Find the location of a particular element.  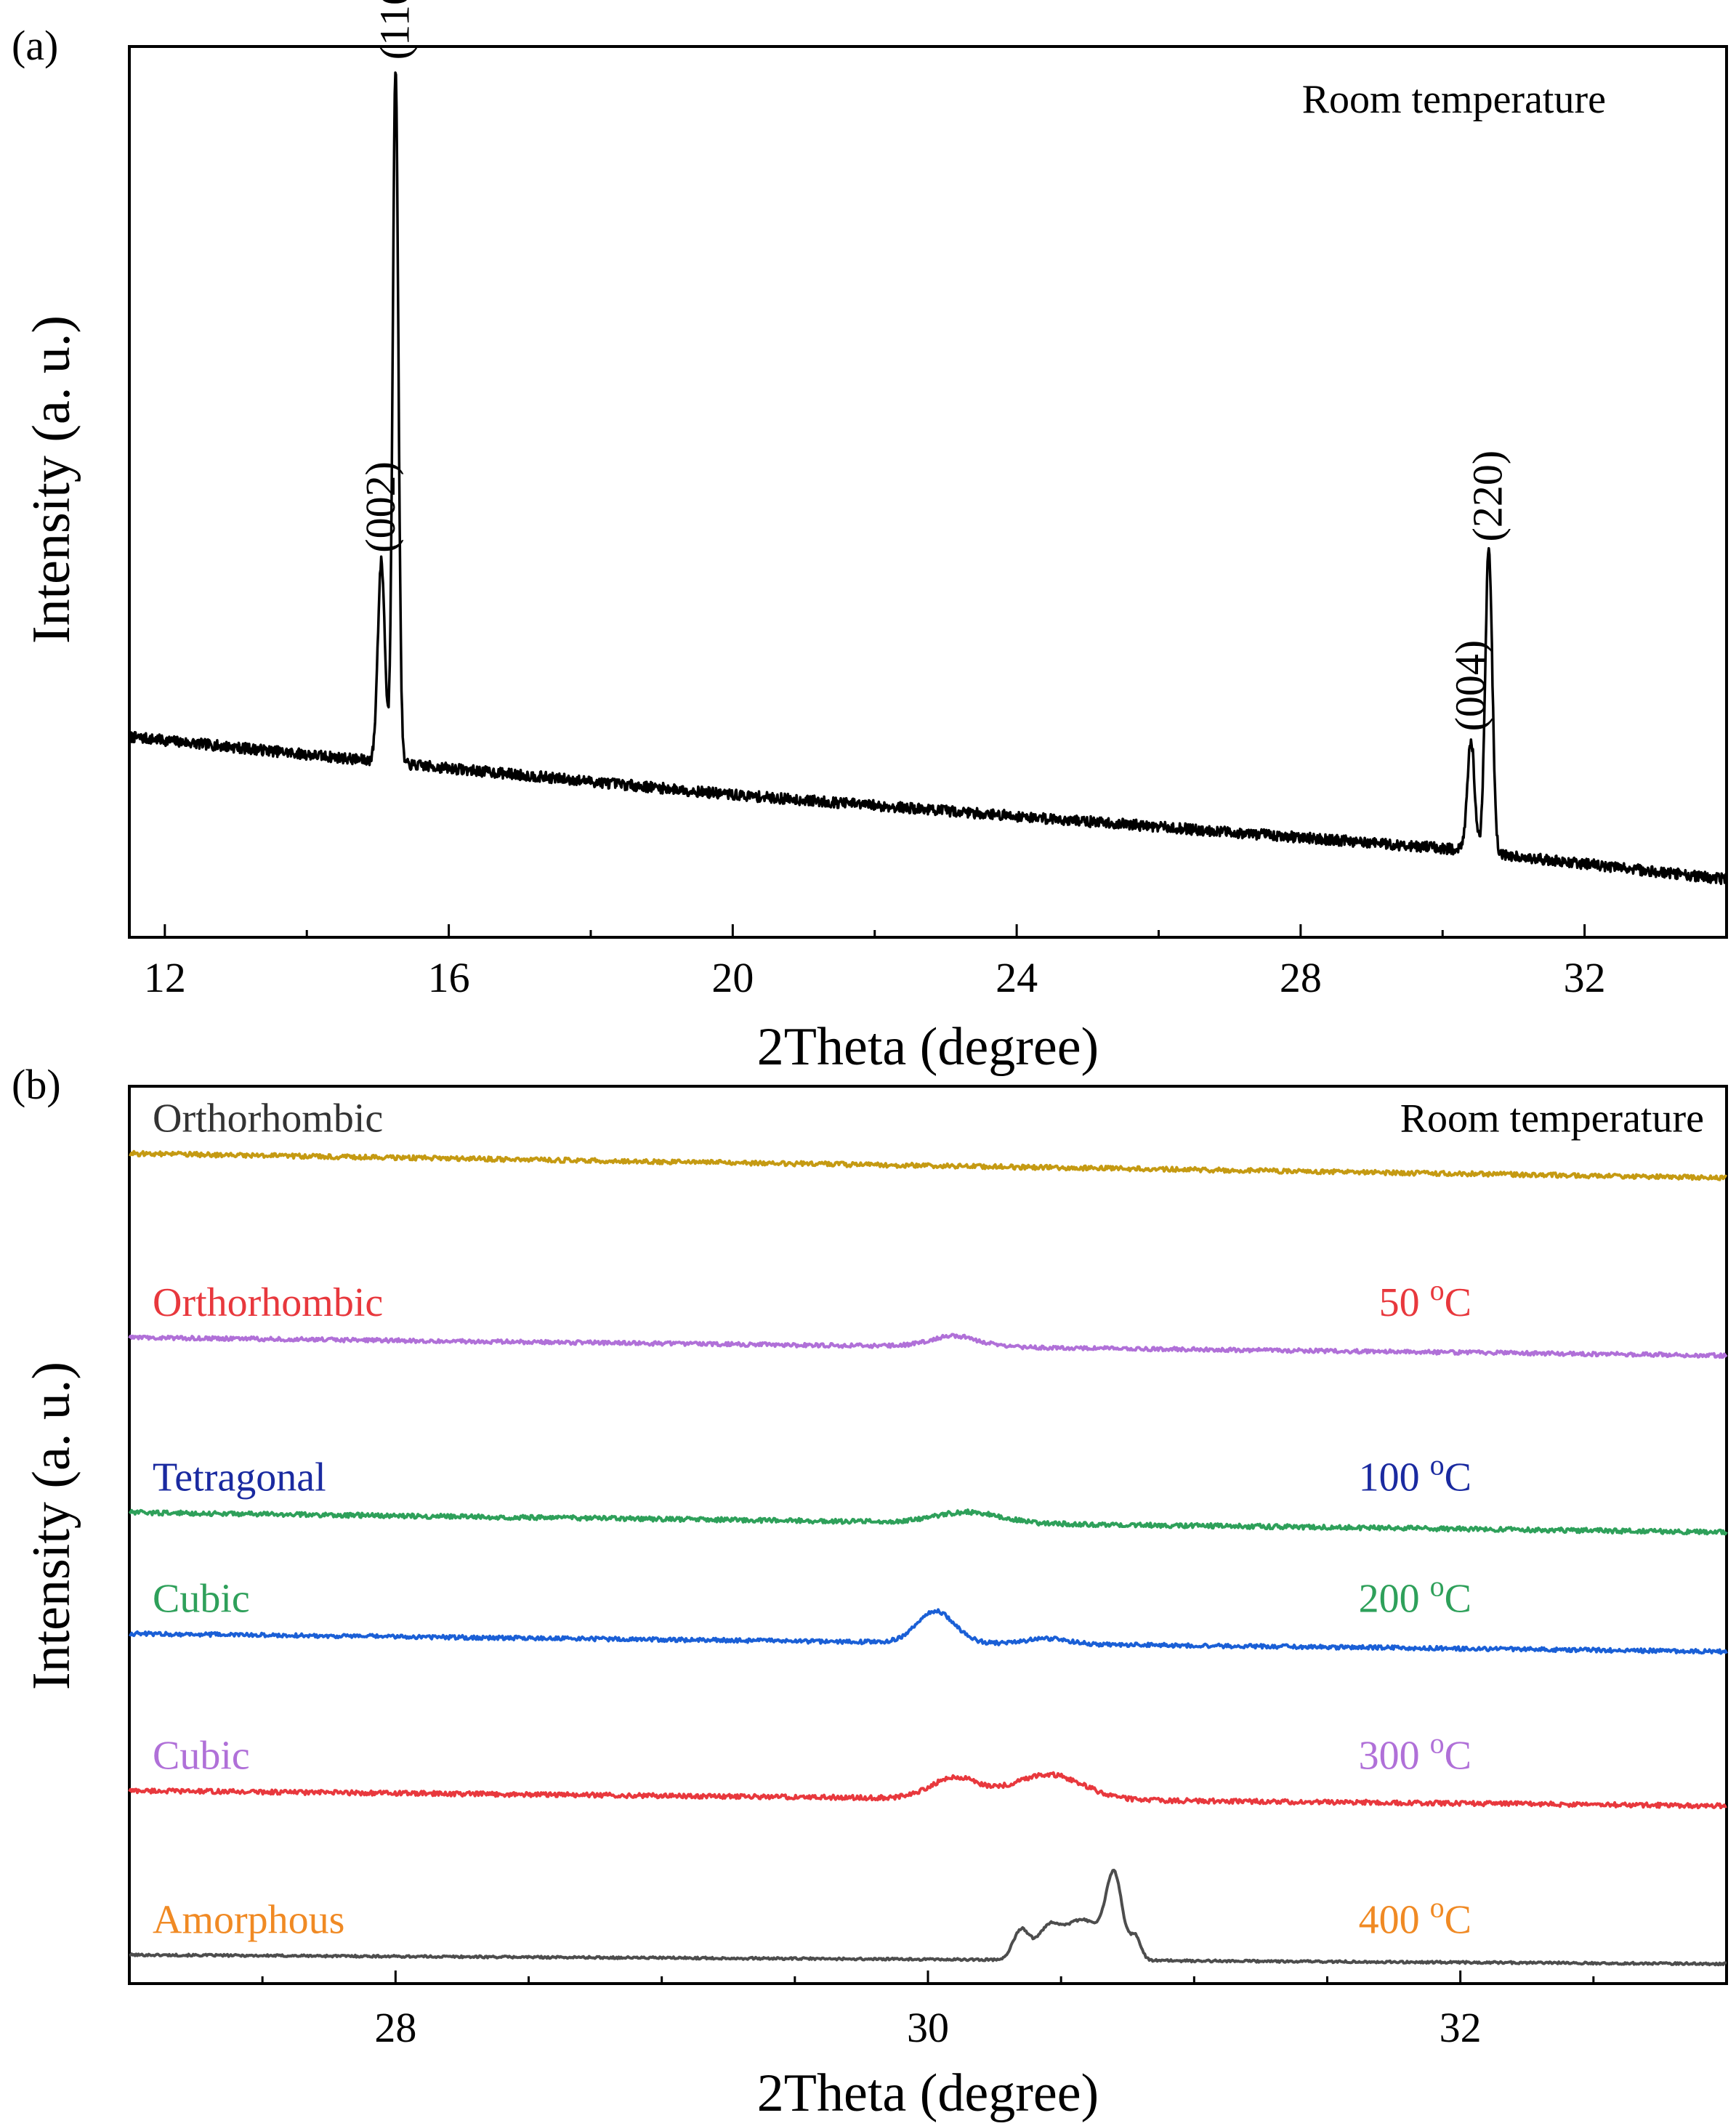

x-tick-label: 12 is located at coordinates (165, 977).